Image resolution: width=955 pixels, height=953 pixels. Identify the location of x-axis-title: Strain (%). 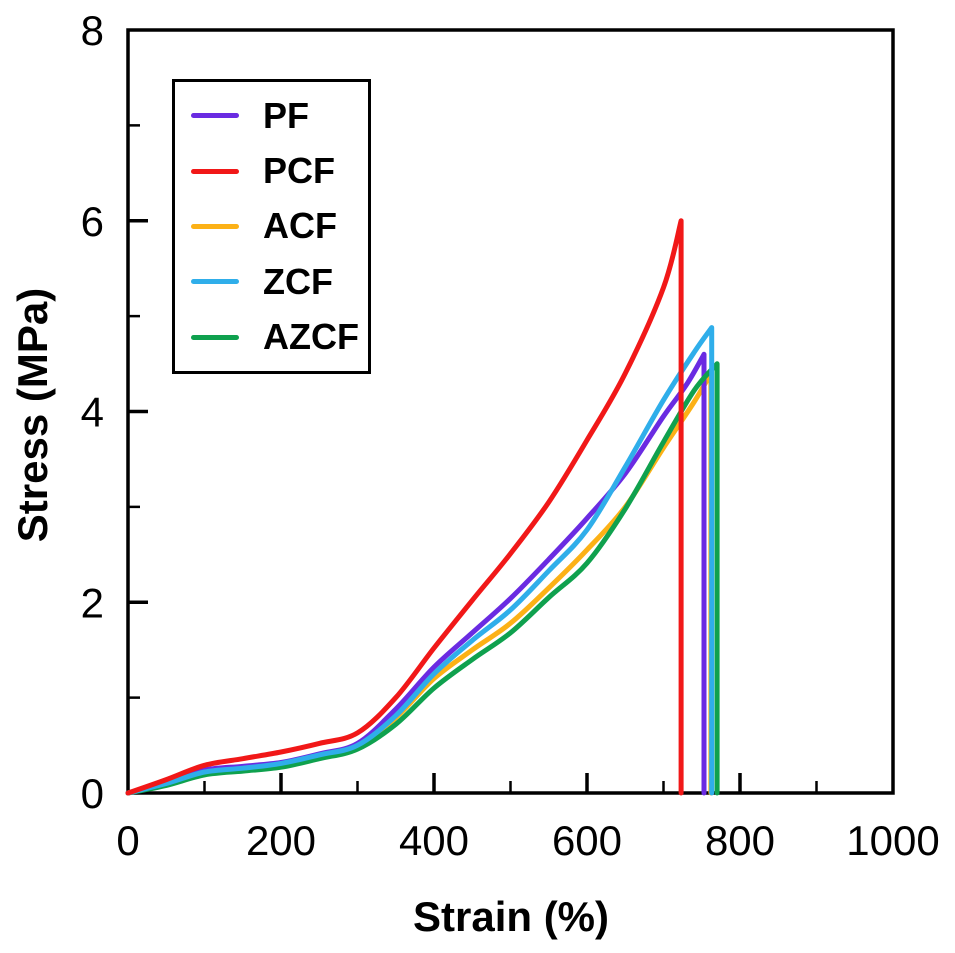
(511, 916).